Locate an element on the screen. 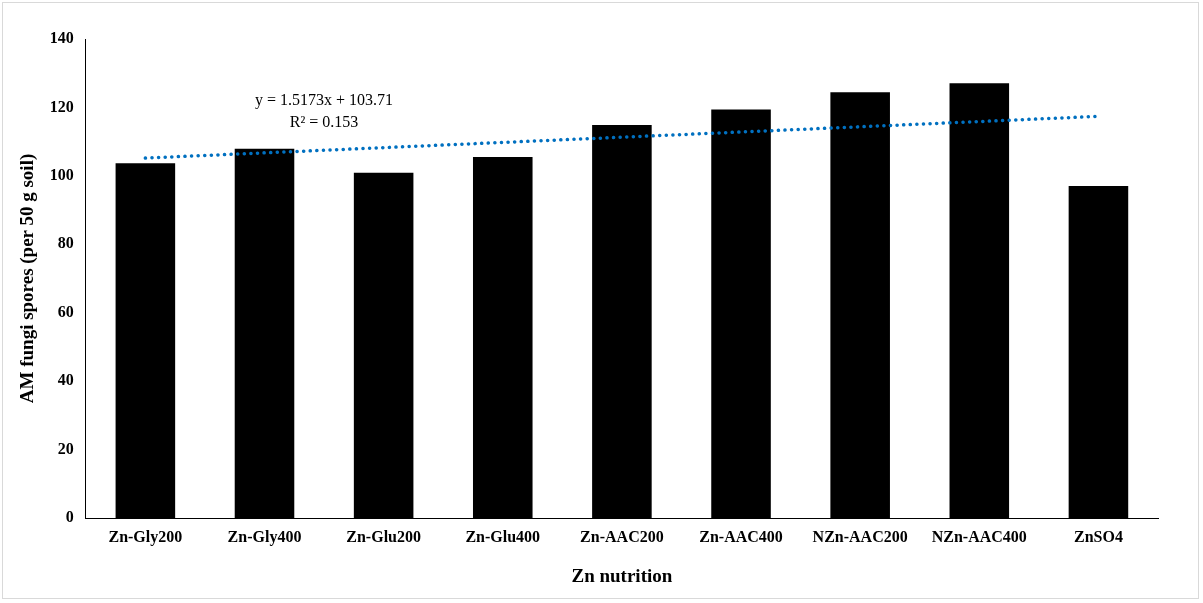 This screenshot has width=1203, height=603. y-tick-label: 100 is located at coordinates (61, 174).